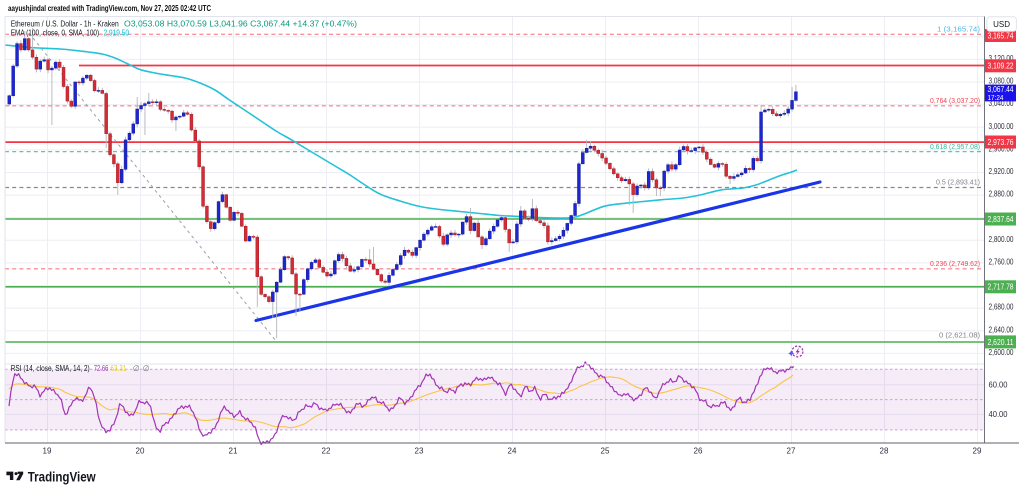  Describe the element at coordinates (1001, 103) in the screenshot. I see `svg-text: 3,040.00` at that location.